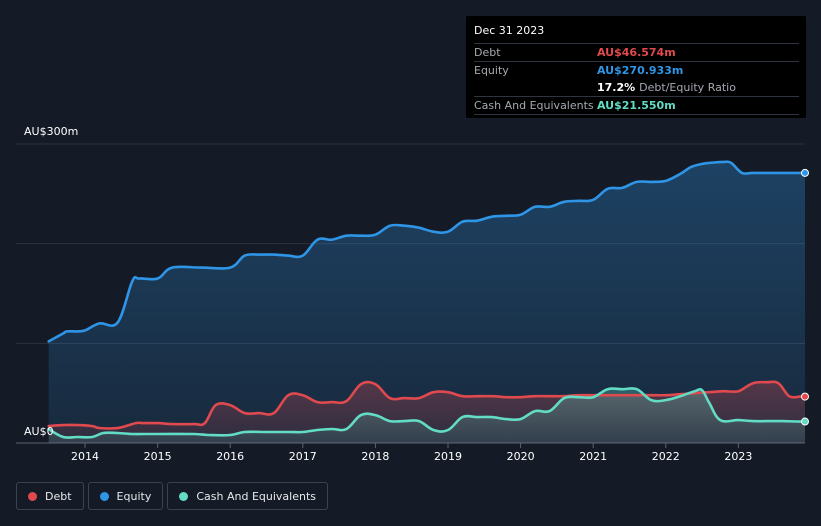 The height and width of the screenshot is (526, 821). I want to click on legend-item-cash: Cash And Equivalents, so click(247, 496).